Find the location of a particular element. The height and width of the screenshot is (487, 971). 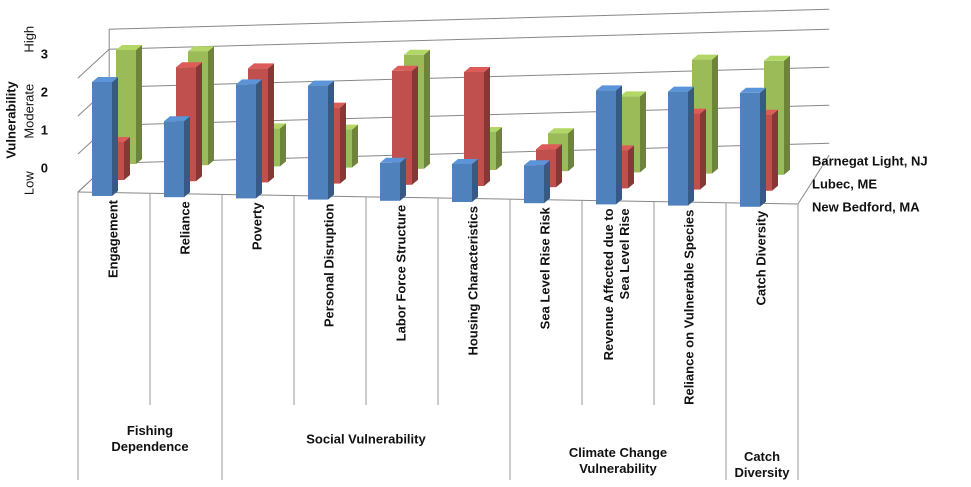

x-tick-label: Poverty is located at coordinates (256, 226).